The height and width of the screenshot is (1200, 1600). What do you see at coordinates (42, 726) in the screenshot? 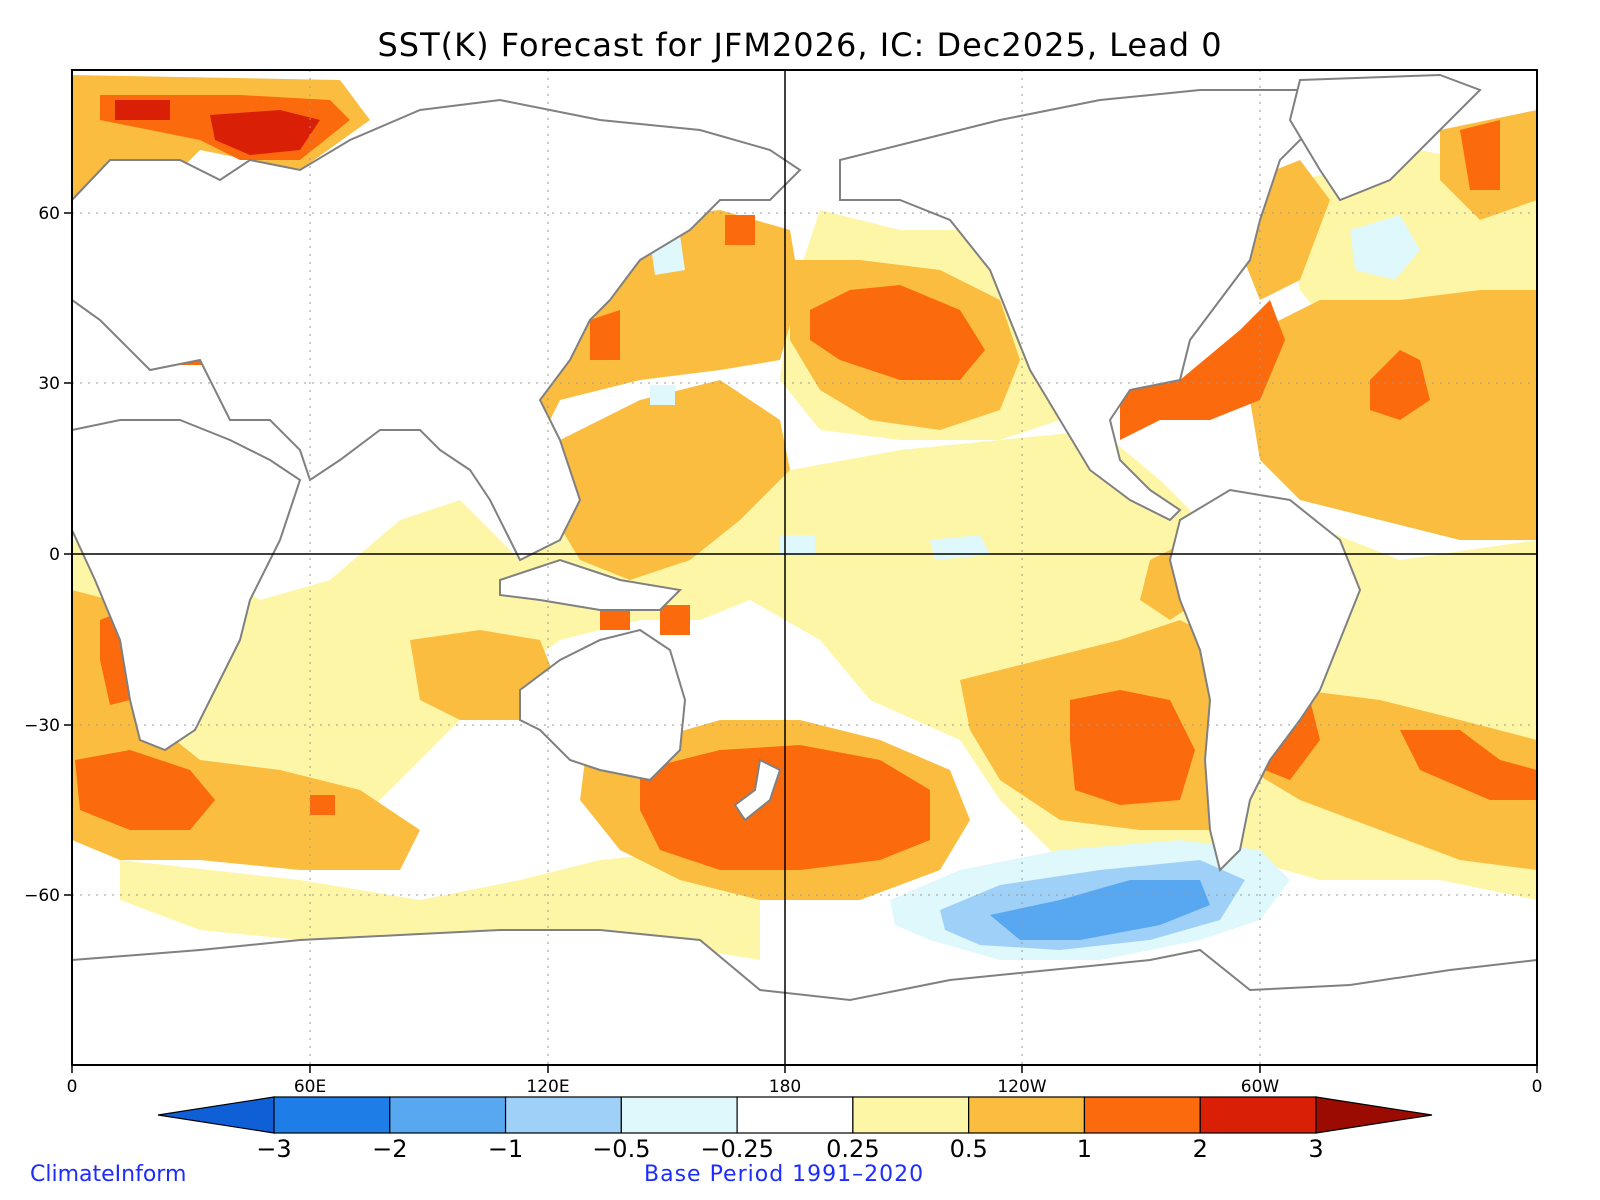
I see `lat-label-30s: −30` at bounding box center [42, 726].